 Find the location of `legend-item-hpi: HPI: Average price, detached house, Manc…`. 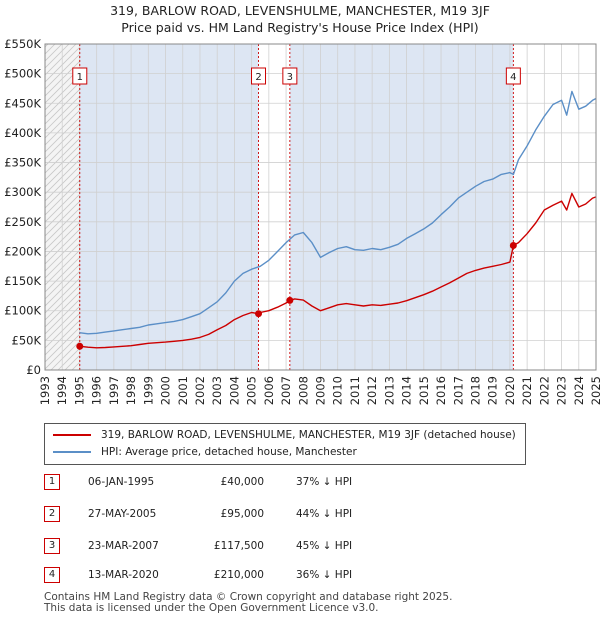

legend-item-hpi: HPI: Average price, detached house, Manc… is located at coordinates (205, 452).